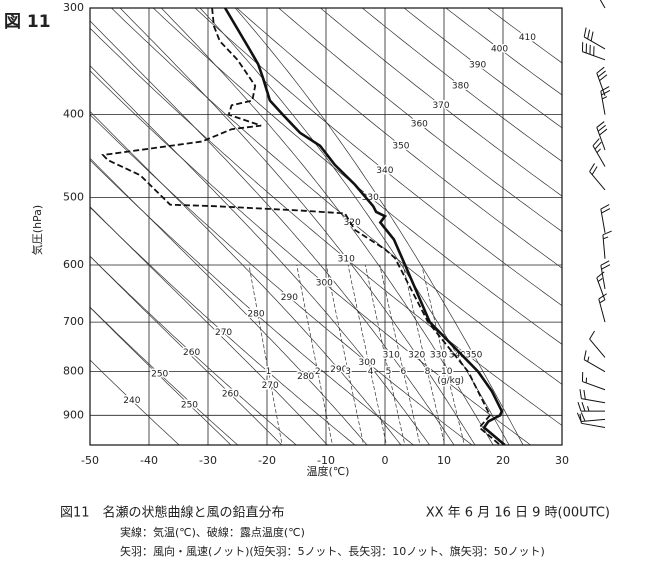 This screenshot has width=661, height=570. What do you see at coordinates (428, 372) in the screenshot?
I see `mixing-ratio-label: 8` at bounding box center [428, 372].